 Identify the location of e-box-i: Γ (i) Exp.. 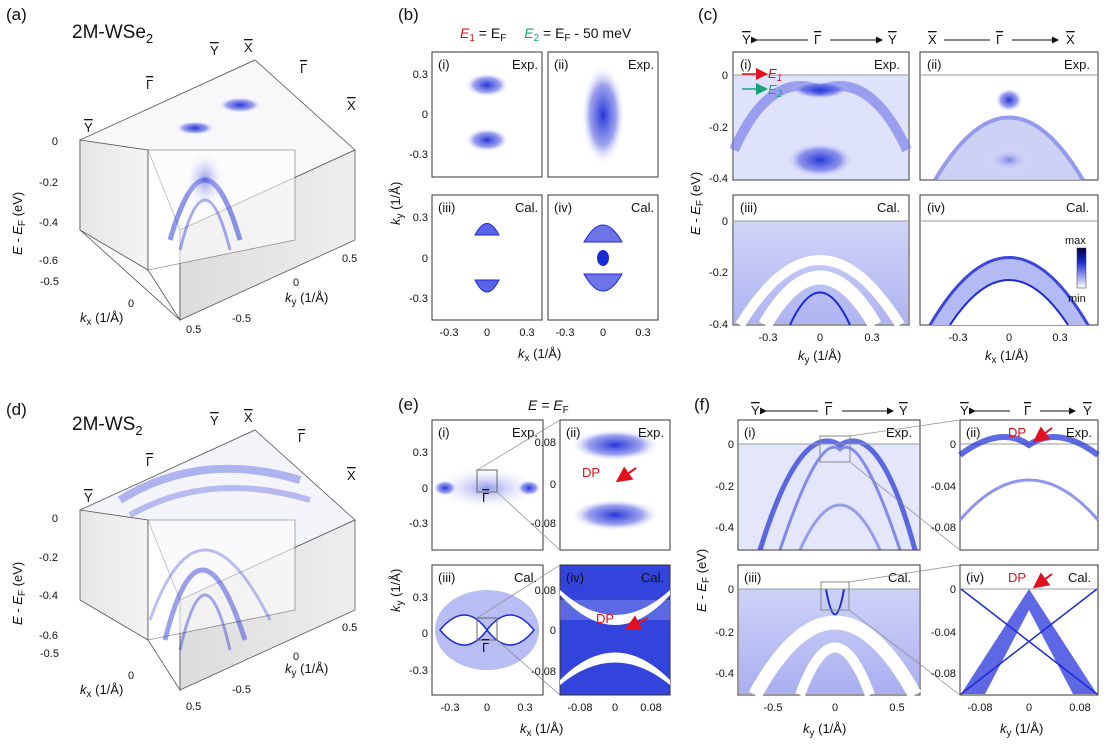
(487, 485).